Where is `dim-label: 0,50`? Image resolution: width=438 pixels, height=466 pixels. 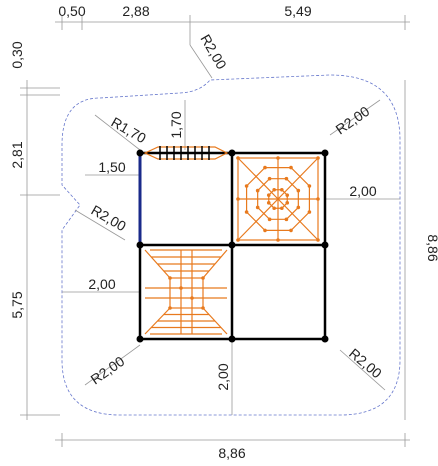
dim-label: 0,50 is located at coordinates (71, 11).